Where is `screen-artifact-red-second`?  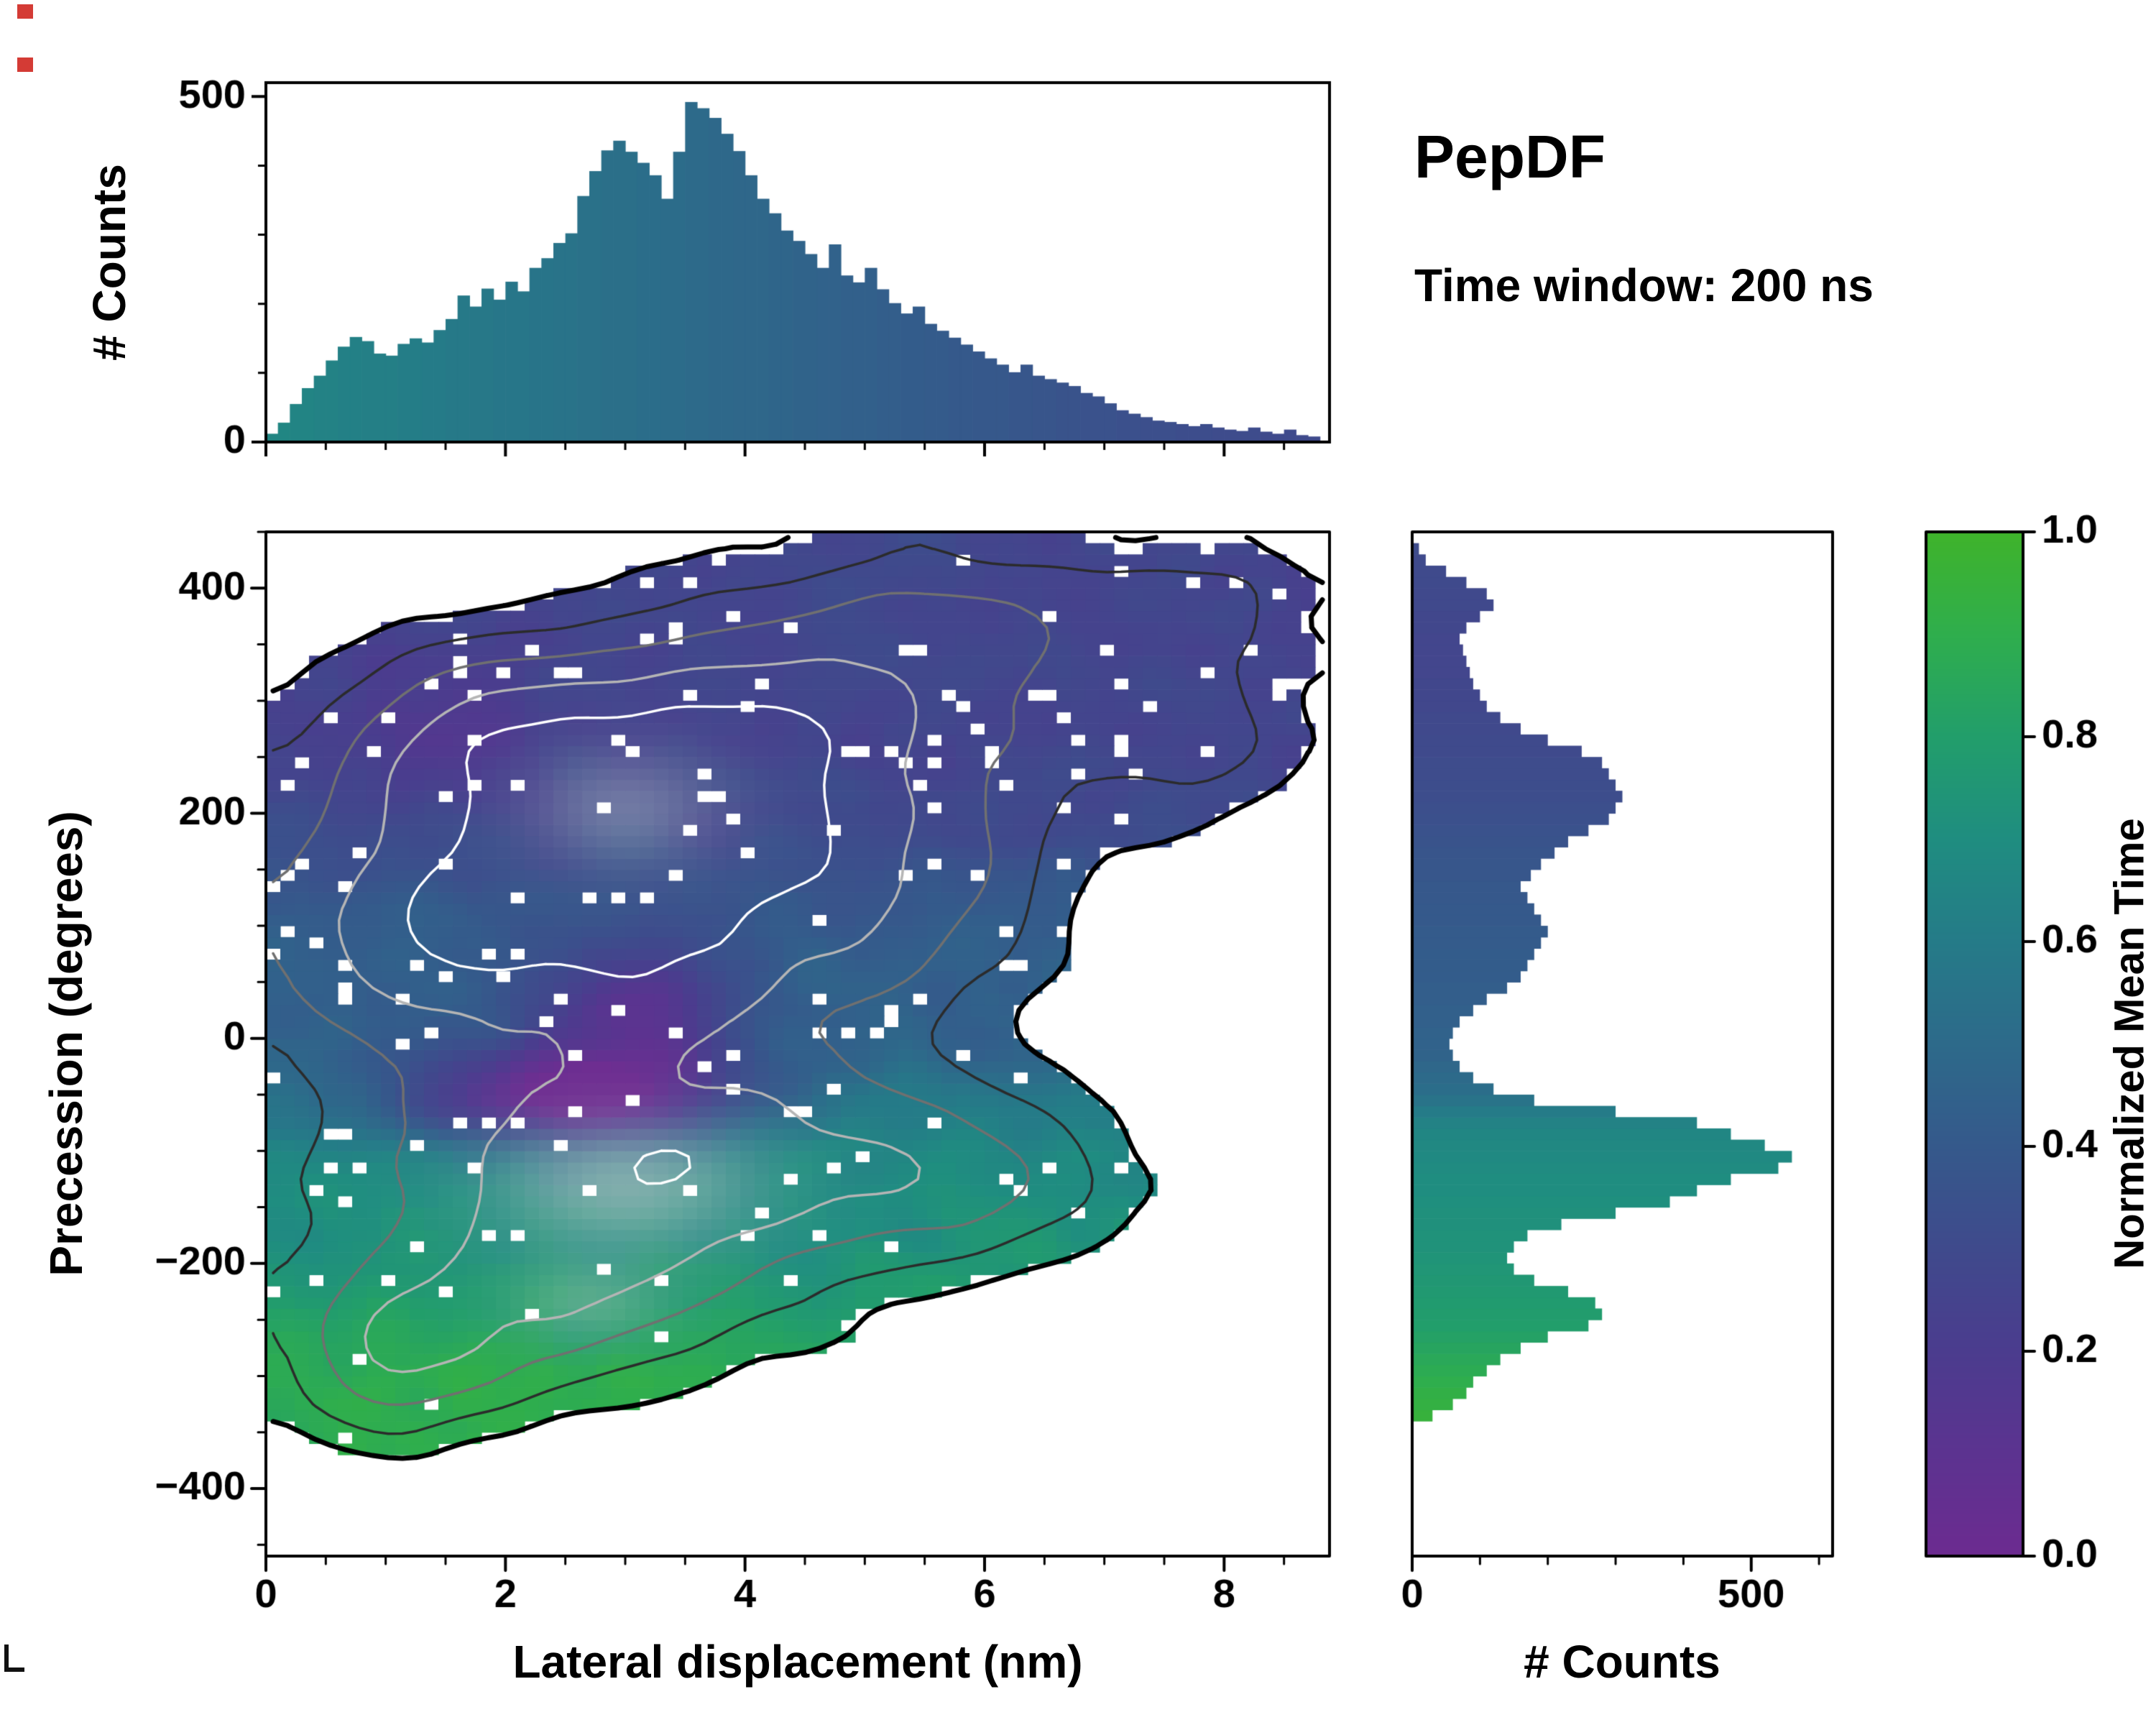
screen-artifact-red-second is located at coordinates (25, 65).